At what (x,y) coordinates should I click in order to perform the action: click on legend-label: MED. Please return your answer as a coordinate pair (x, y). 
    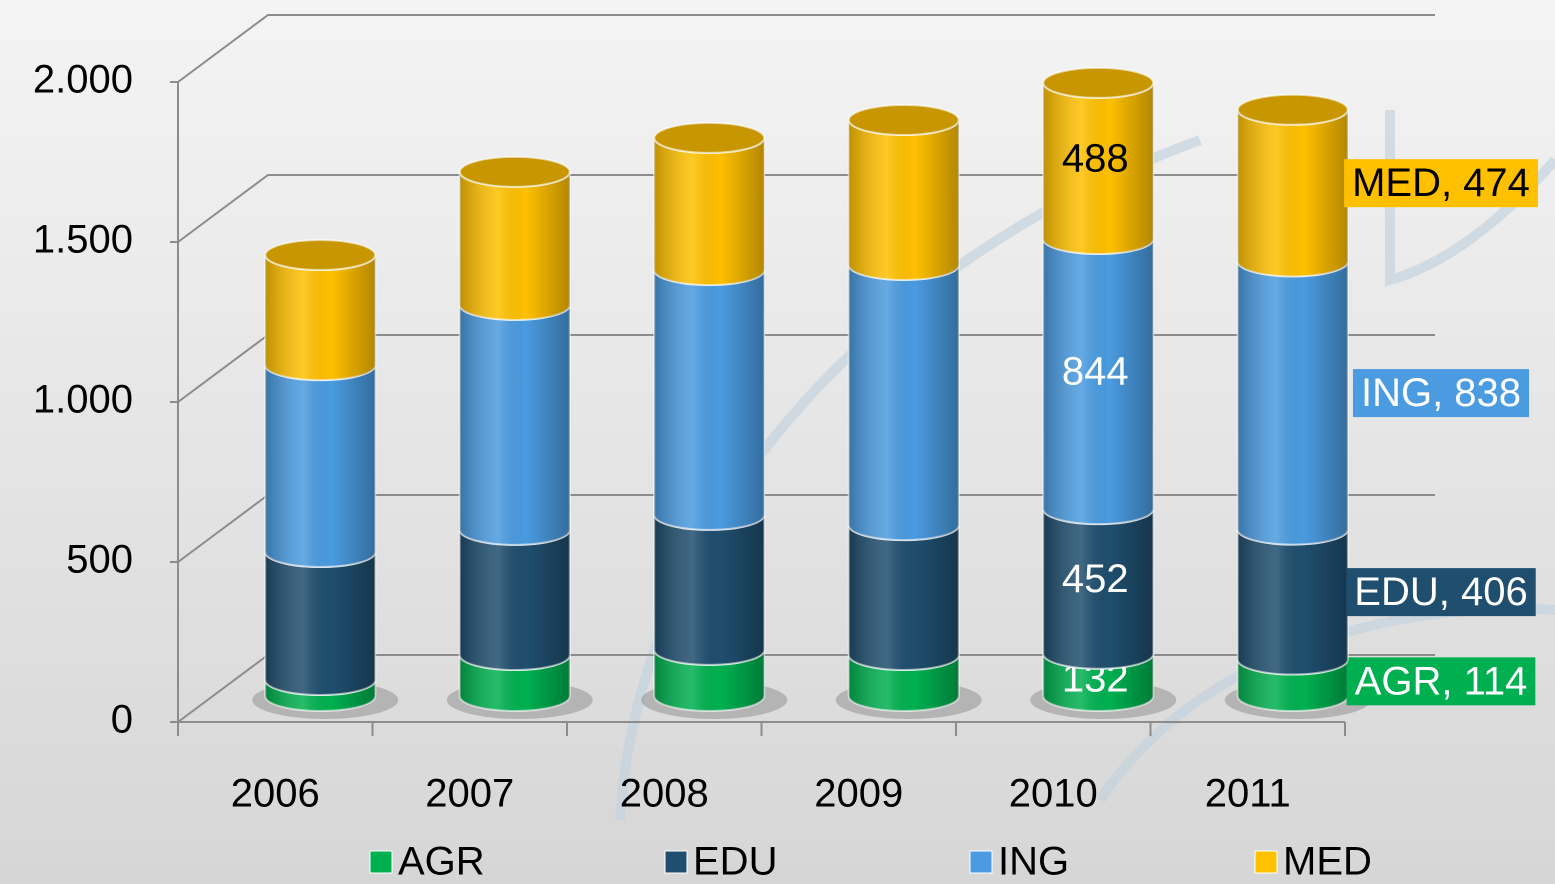
    Looking at the image, I should click on (1327, 862).